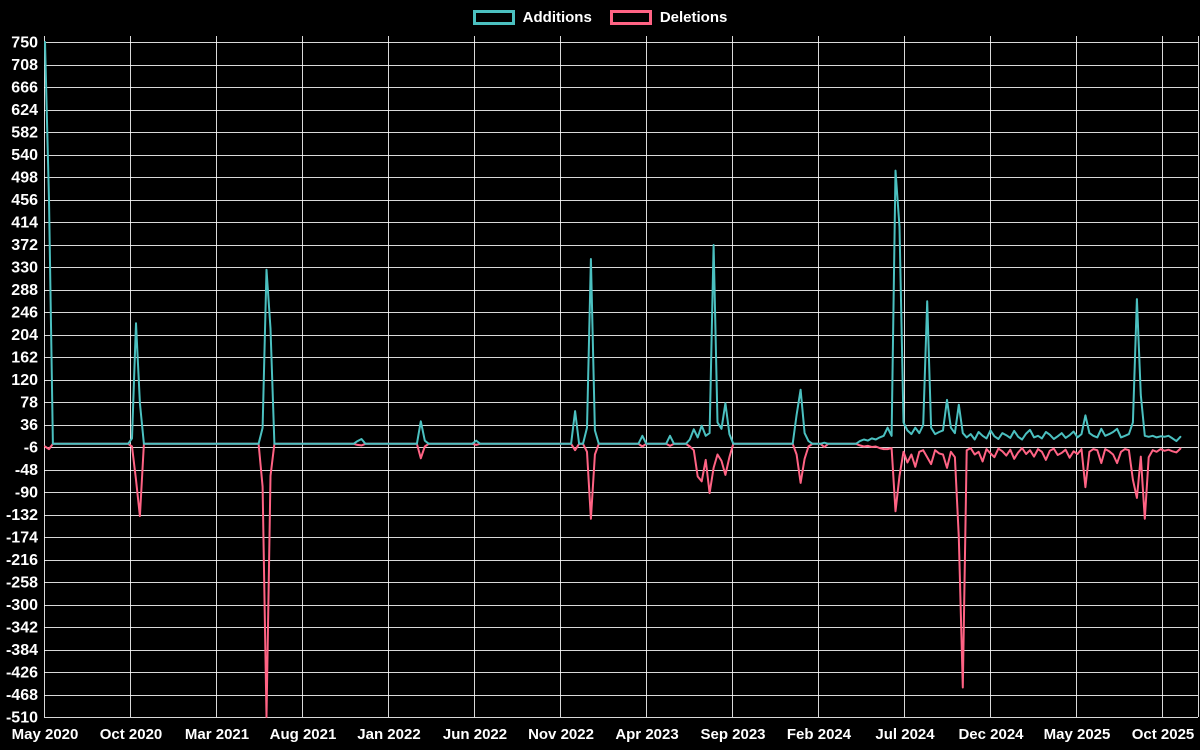  Describe the element at coordinates (493, 17) in the screenshot. I see `additions-legend-swatch` at that location.